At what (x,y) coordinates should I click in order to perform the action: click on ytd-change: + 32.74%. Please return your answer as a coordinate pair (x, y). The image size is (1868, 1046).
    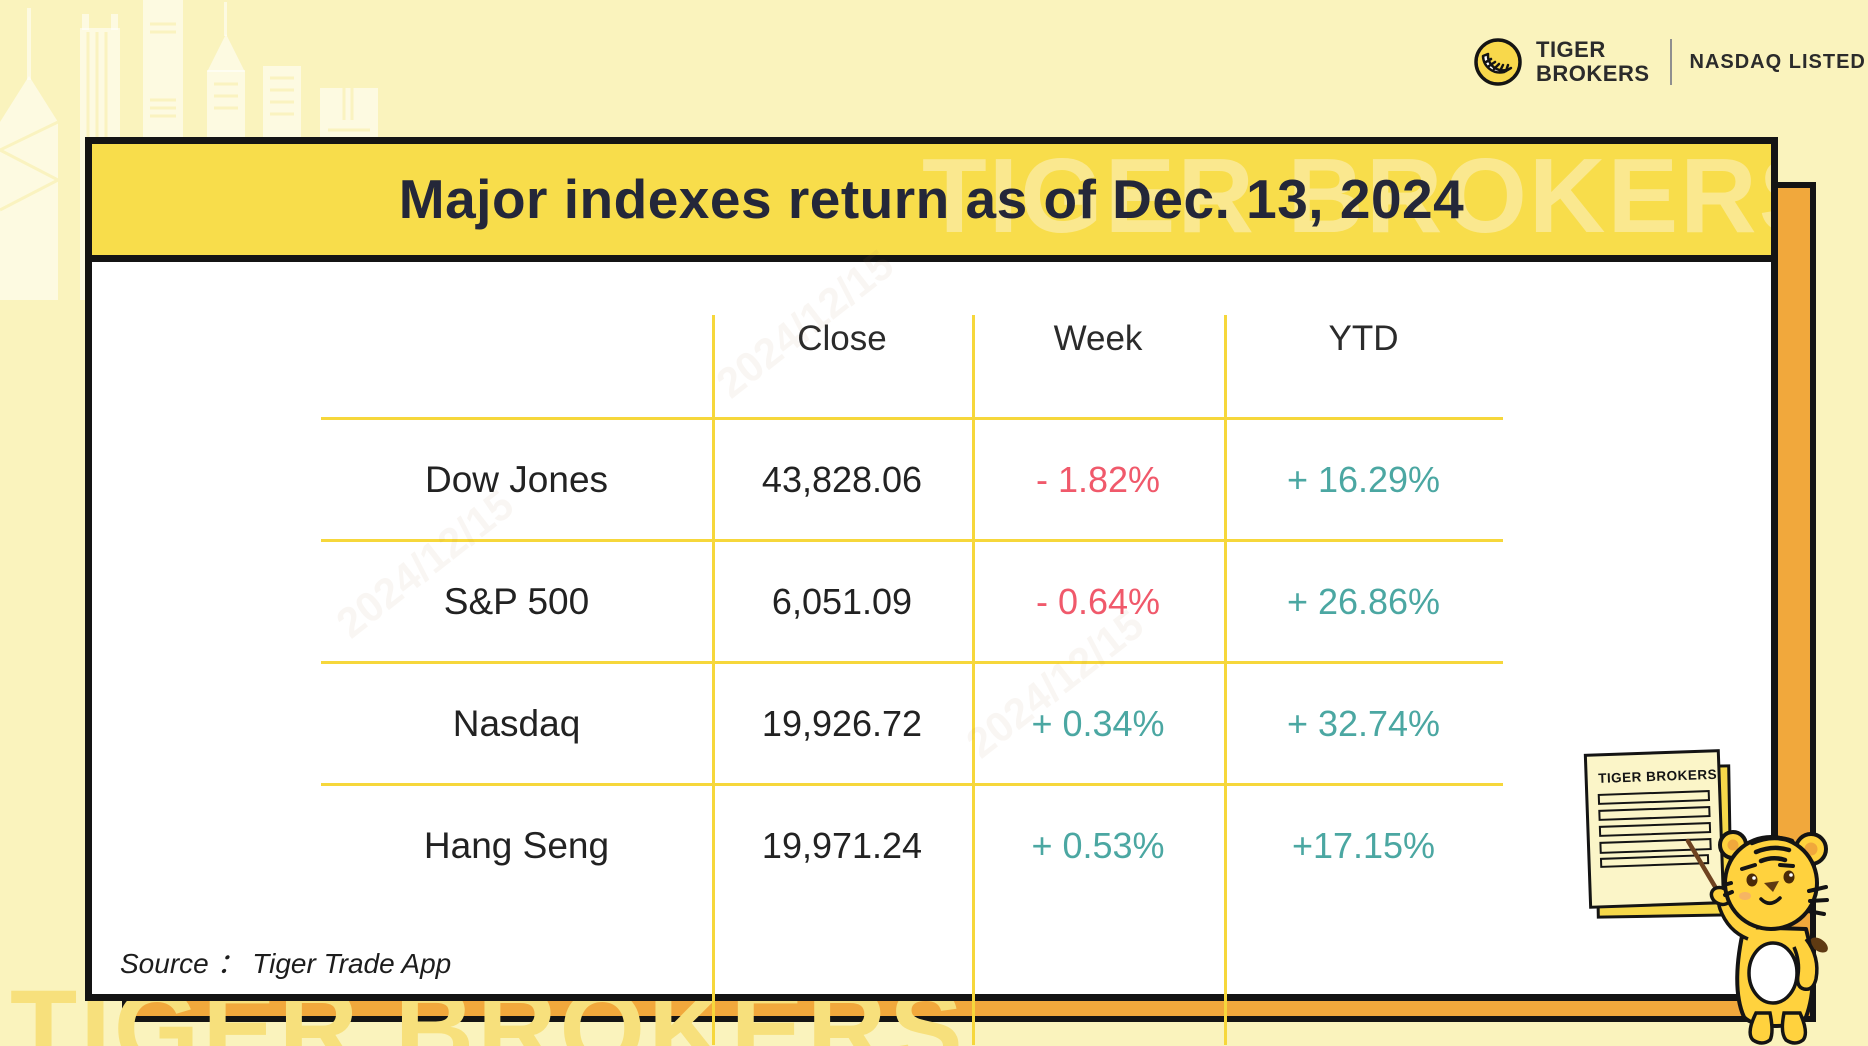
    Looking at the image, I should click on (1363, 723).